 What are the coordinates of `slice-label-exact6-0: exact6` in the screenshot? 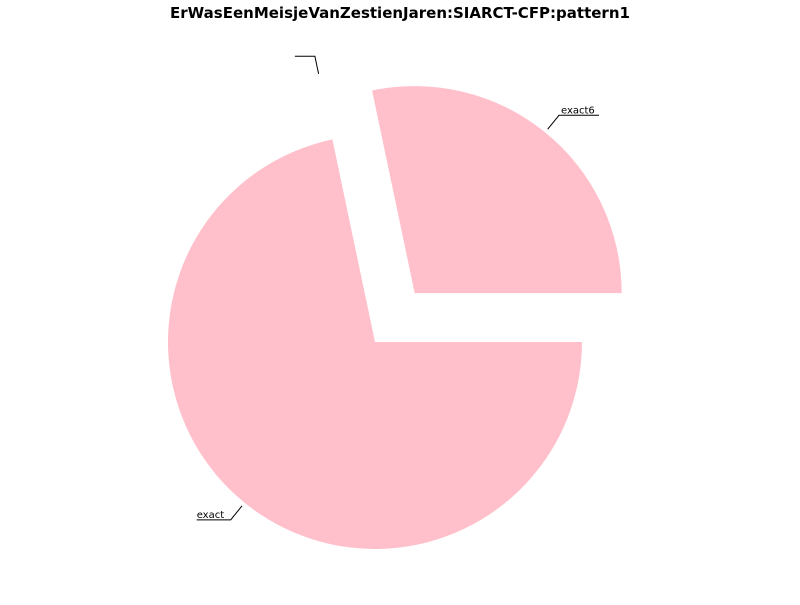 It's located at (578, 110).